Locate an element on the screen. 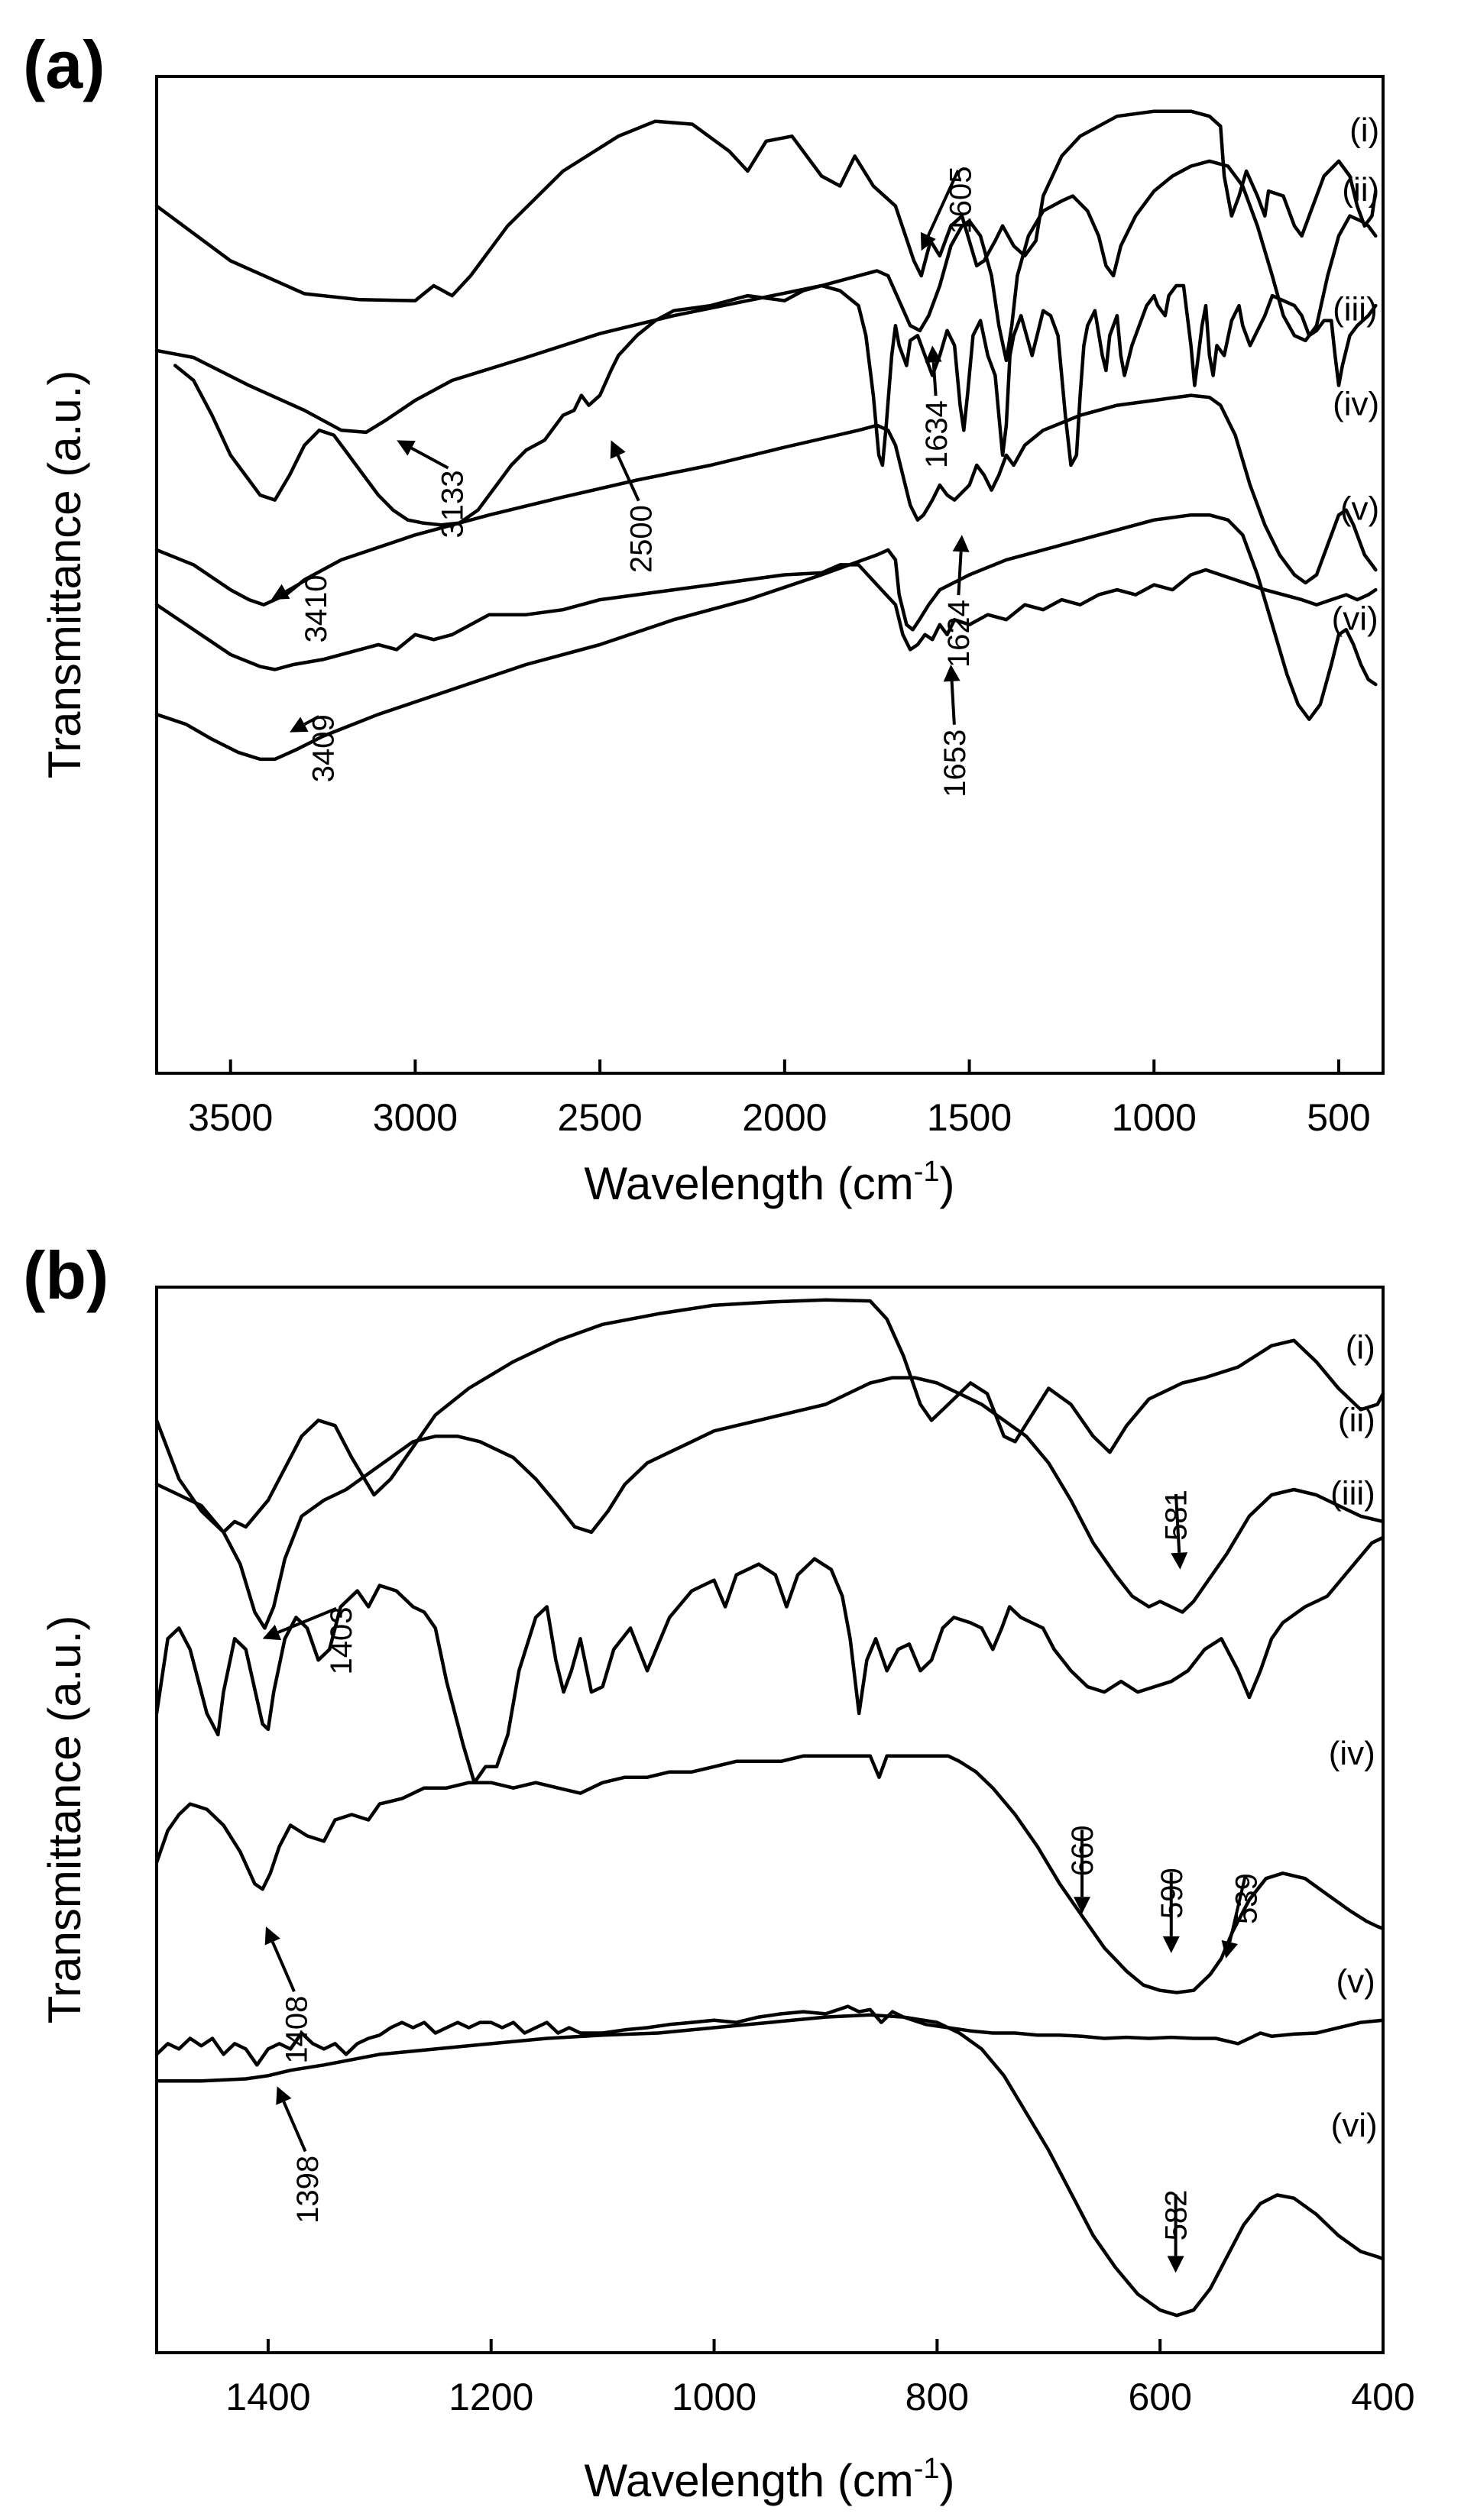 This screenshot has height=2520, width=1461. x-tick-label: 3500 is located at coordinates (230, 1118).